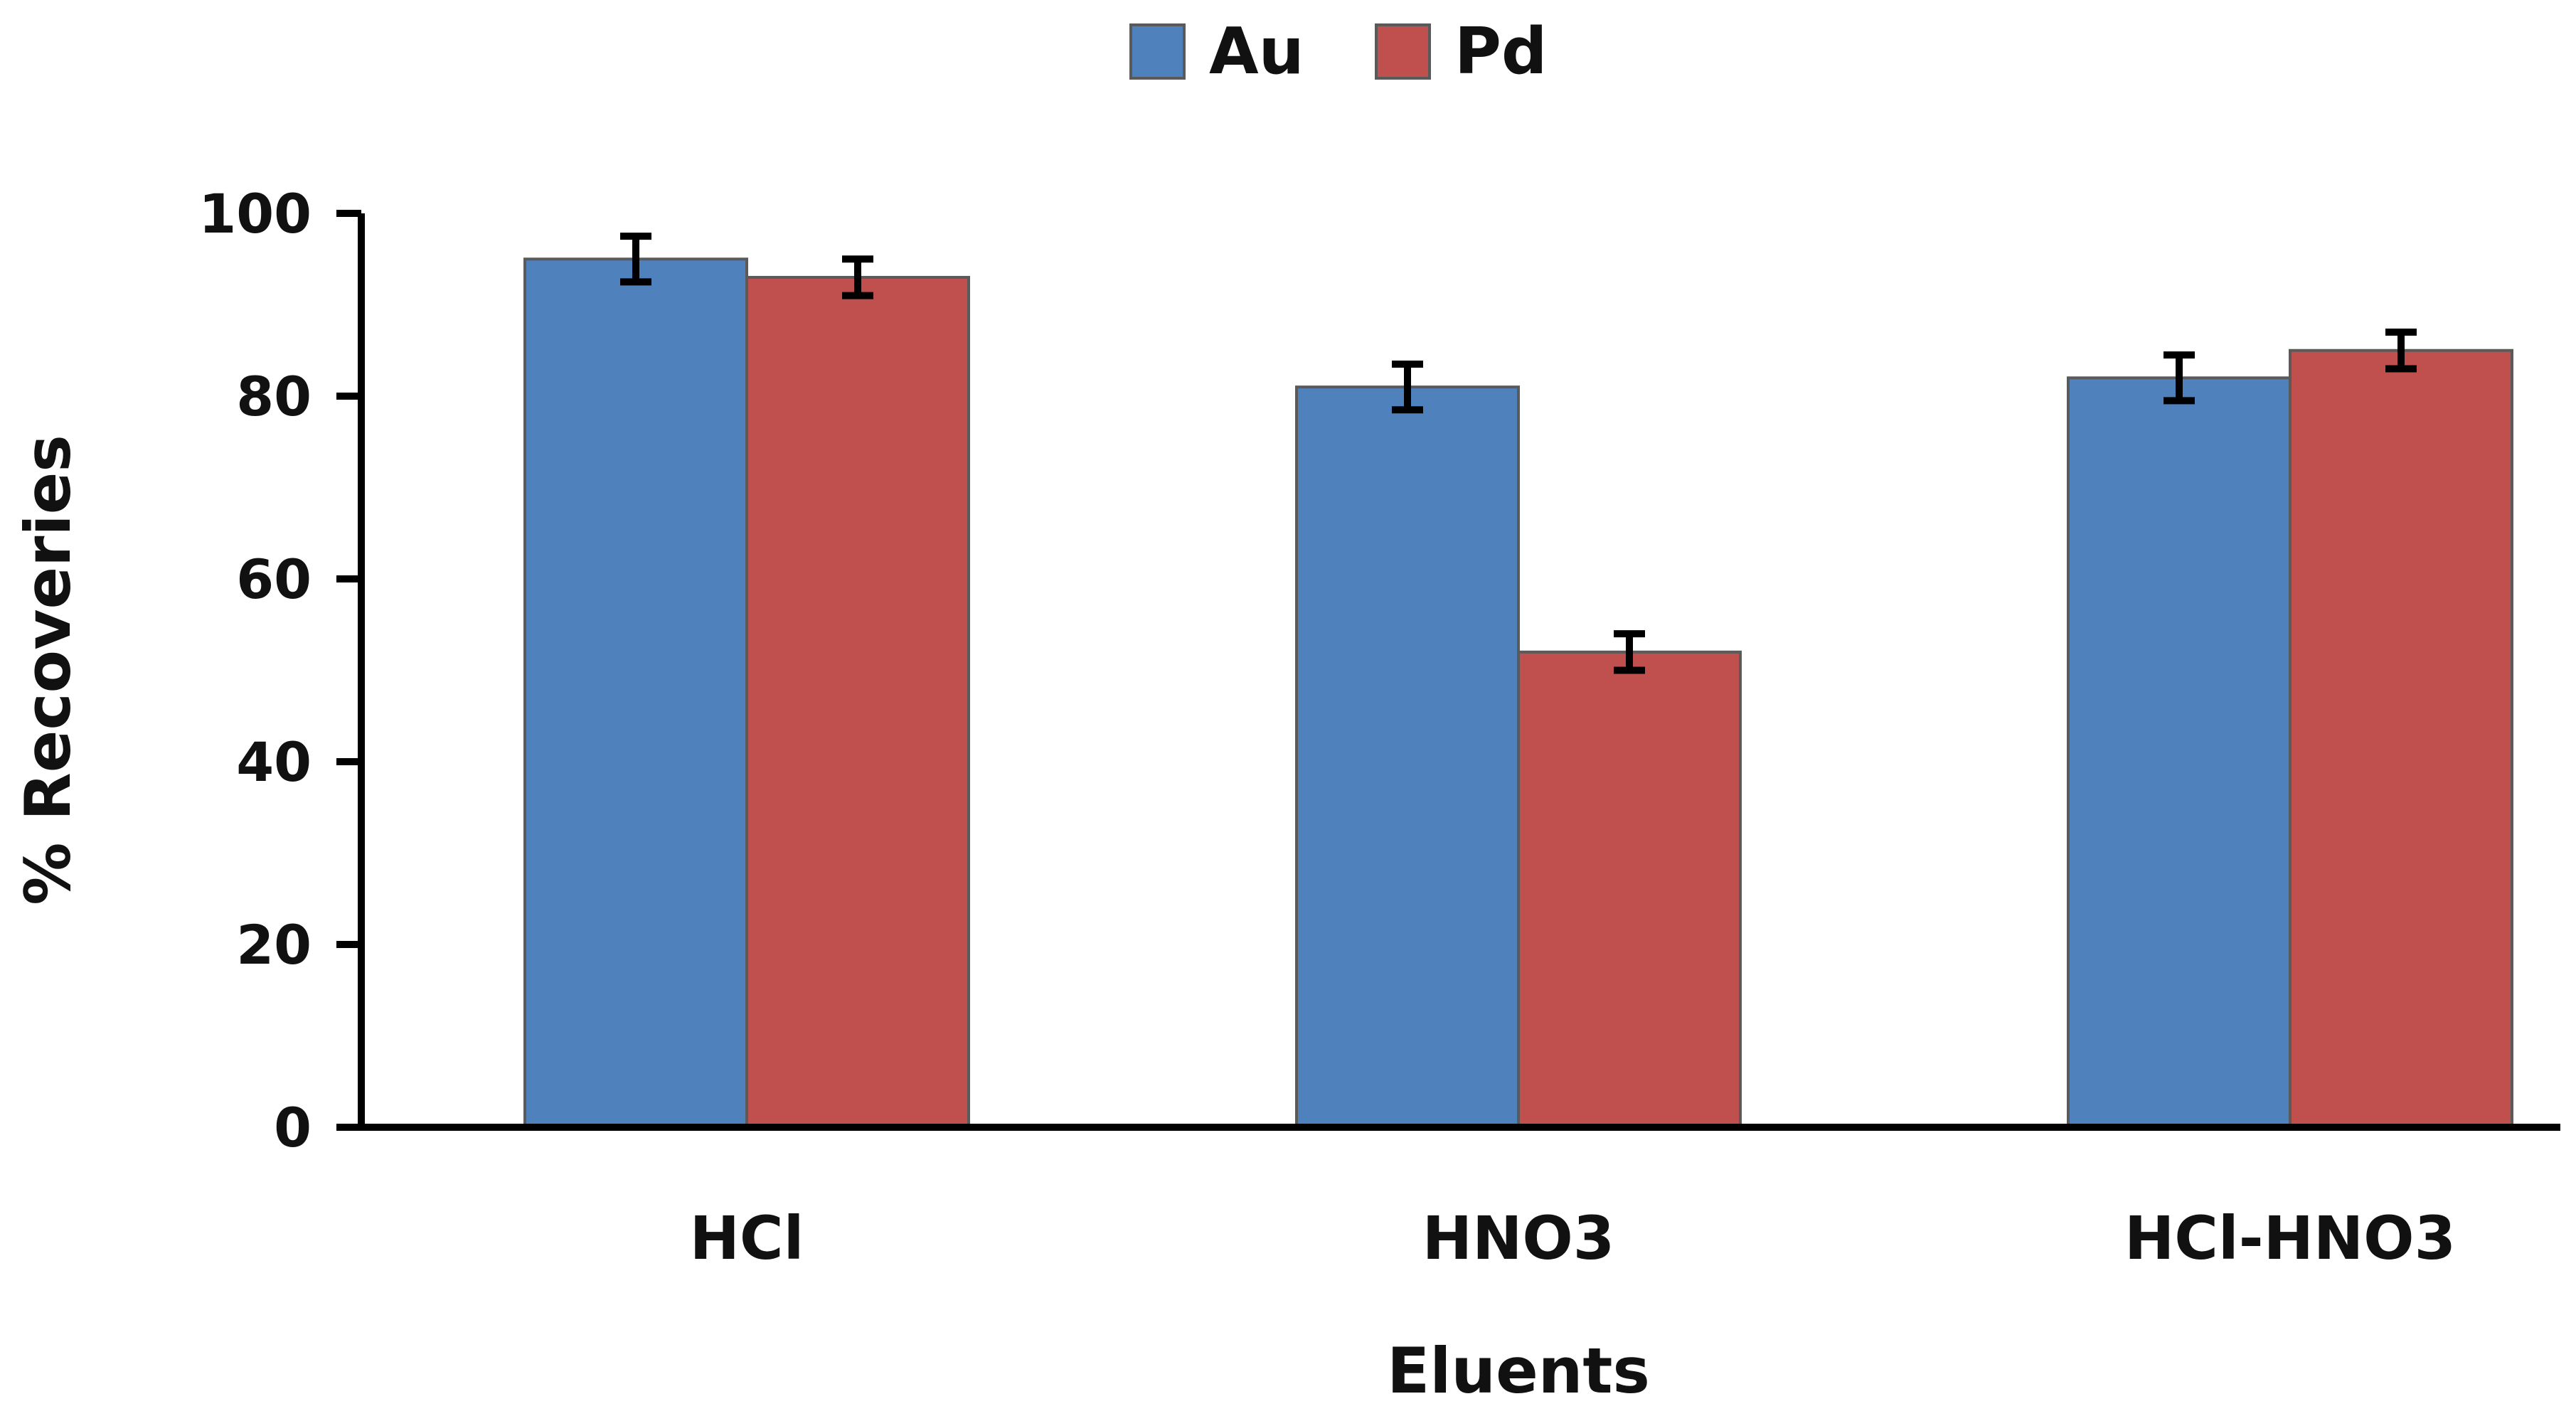 The width and height of the screenshot is (2576, 1416). What do you see at coordinates (1407, 387) in the screenshot?
I see `error-bar-au-hno3` at bounding box center [1407, 387].